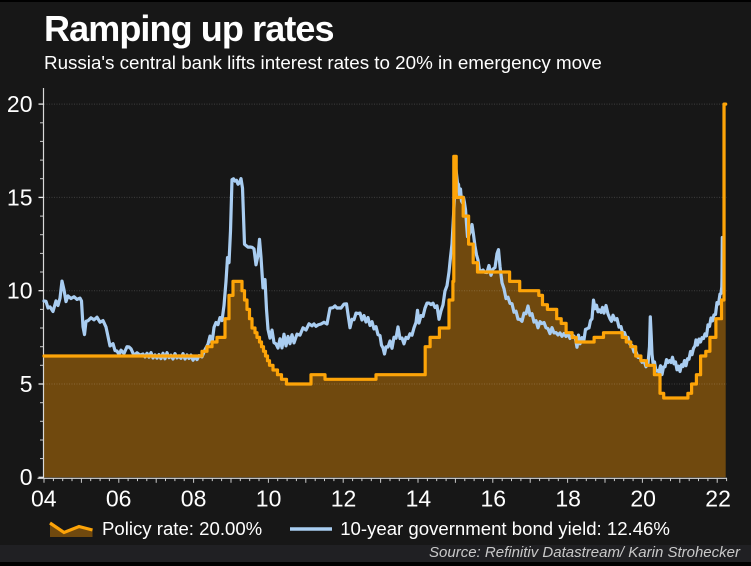 This screenshot has width=751, height=566. Describe the element at coordinates (26, 384) in the screenshot. I see `svg-text: 5` at that location.